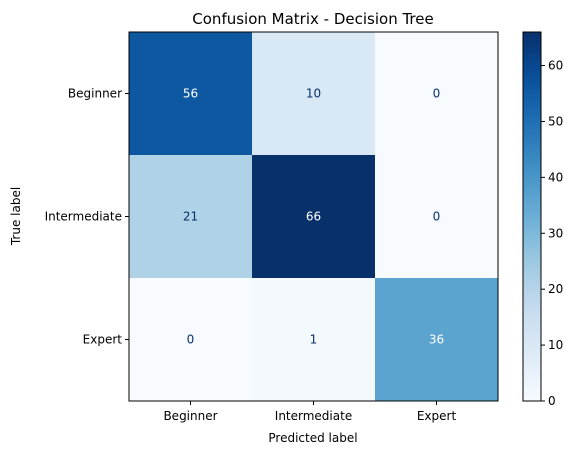 This screenshot has width=579, height=455. I want to click on colorbar, so click(532, 216).